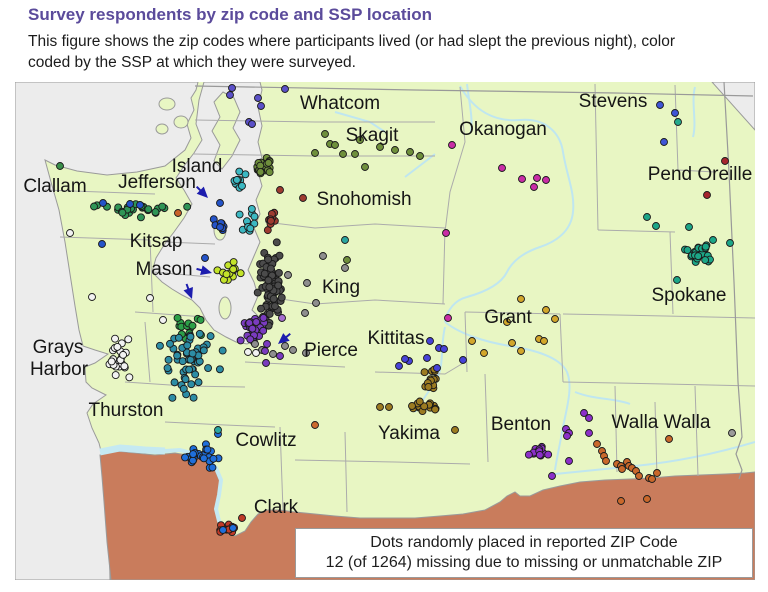 The image size is (768, 592). Describe the element at coordinates (661, 422) in the screenshot. I see `county-label-walla-walla: Walla Walla` at that location.